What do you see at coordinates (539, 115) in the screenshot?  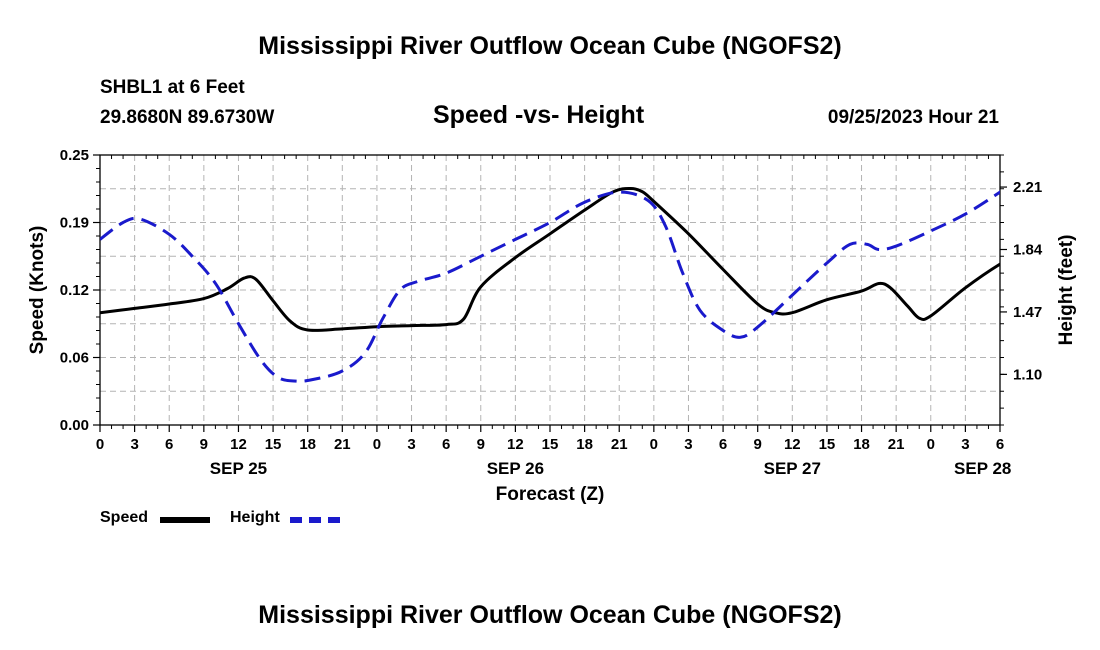 I see `chart-subtitle: Speed -vs- Height` at bounding box center [539, 115].